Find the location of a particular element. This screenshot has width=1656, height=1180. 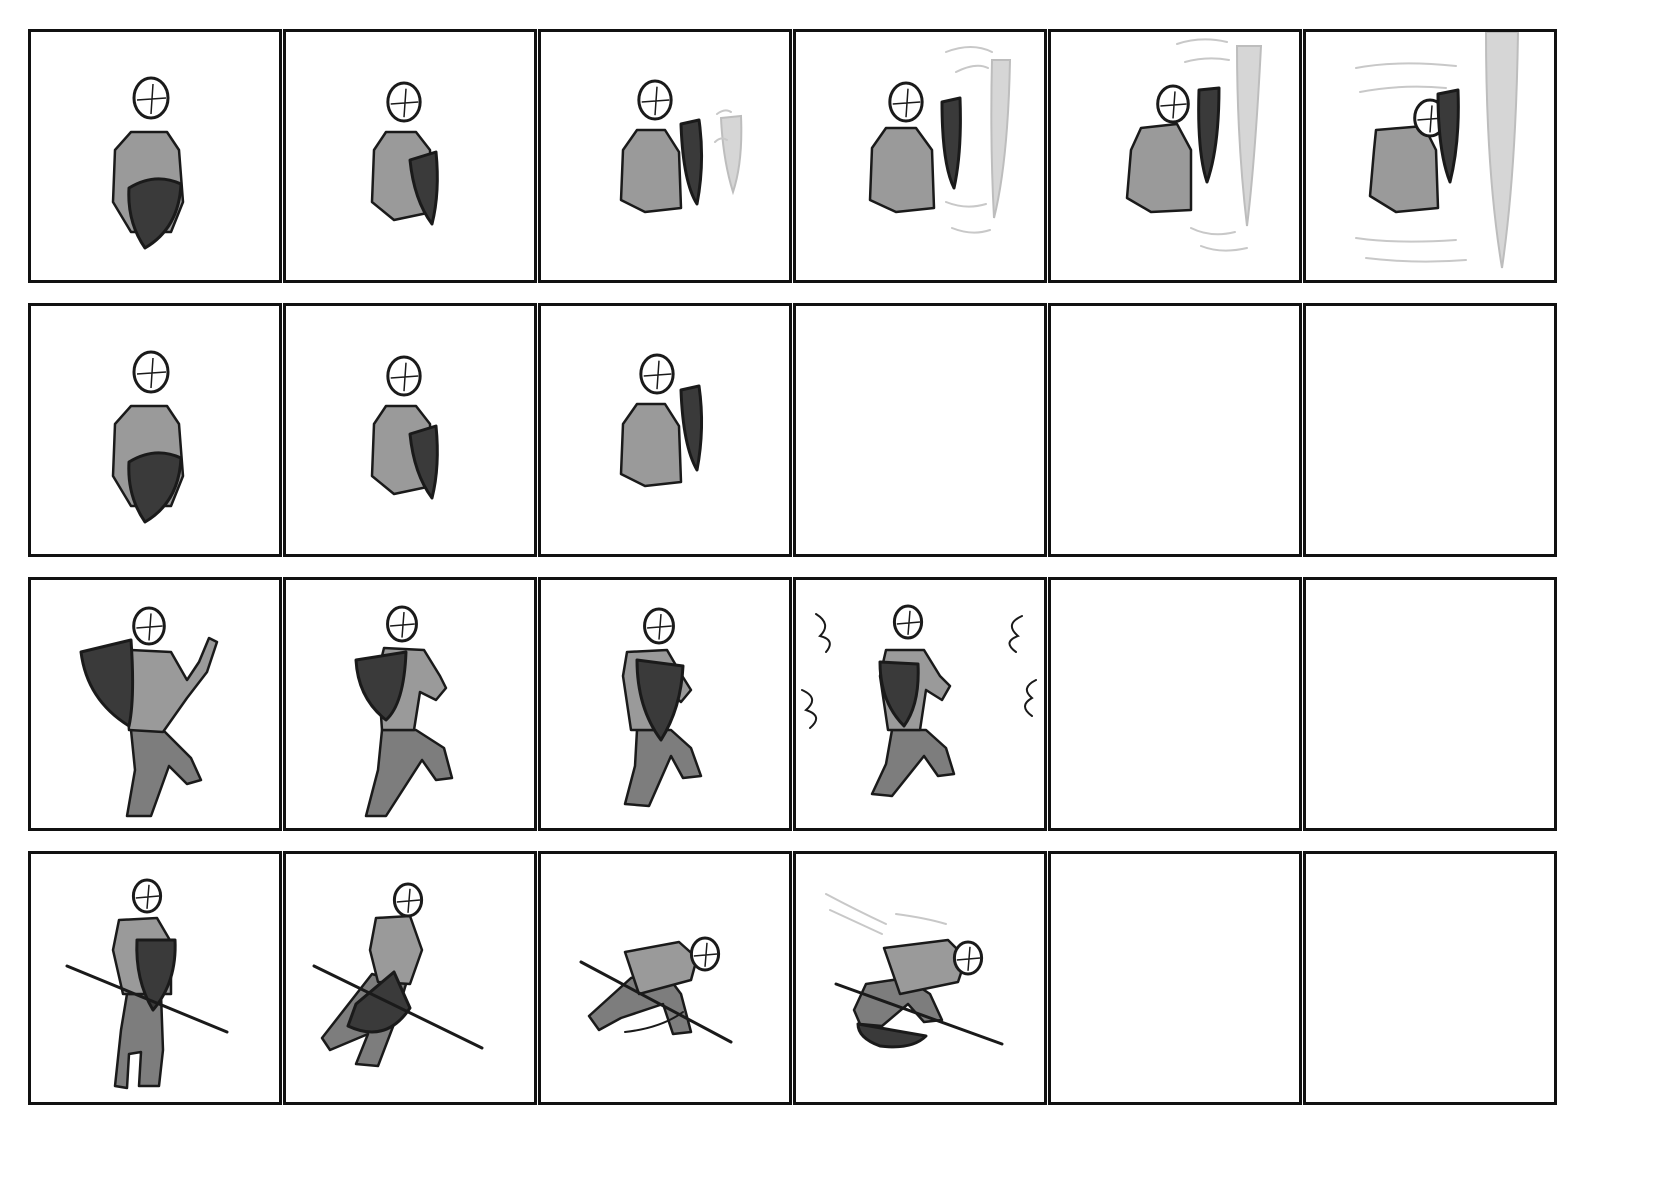

speed-lines is located at coordinates (886, 914).